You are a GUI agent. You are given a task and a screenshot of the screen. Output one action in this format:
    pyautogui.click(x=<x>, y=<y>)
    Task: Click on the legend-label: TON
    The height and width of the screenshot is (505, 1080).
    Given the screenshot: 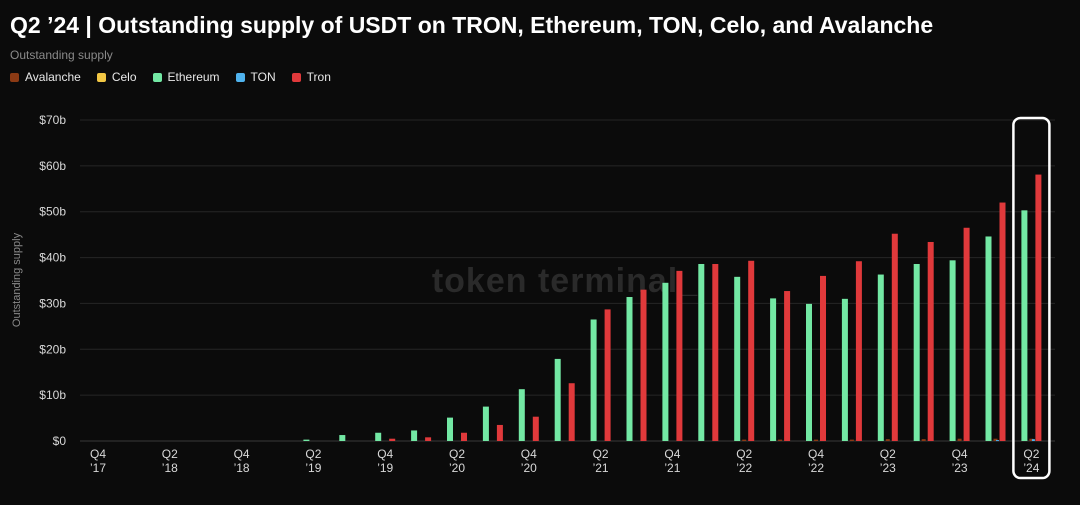 What is the action you would take?
    pyautogui.click(x=263, y=77)
    